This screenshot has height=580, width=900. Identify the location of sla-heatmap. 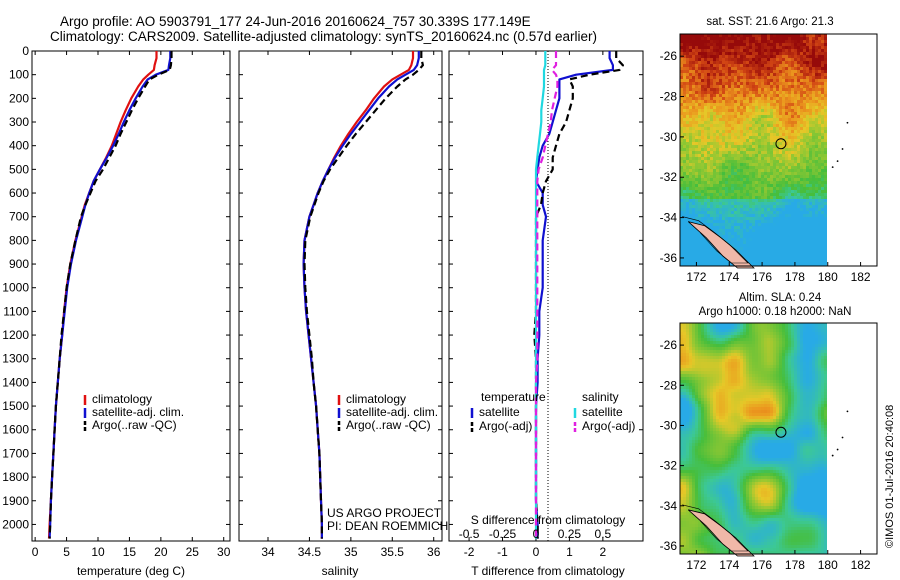
(753, 438).